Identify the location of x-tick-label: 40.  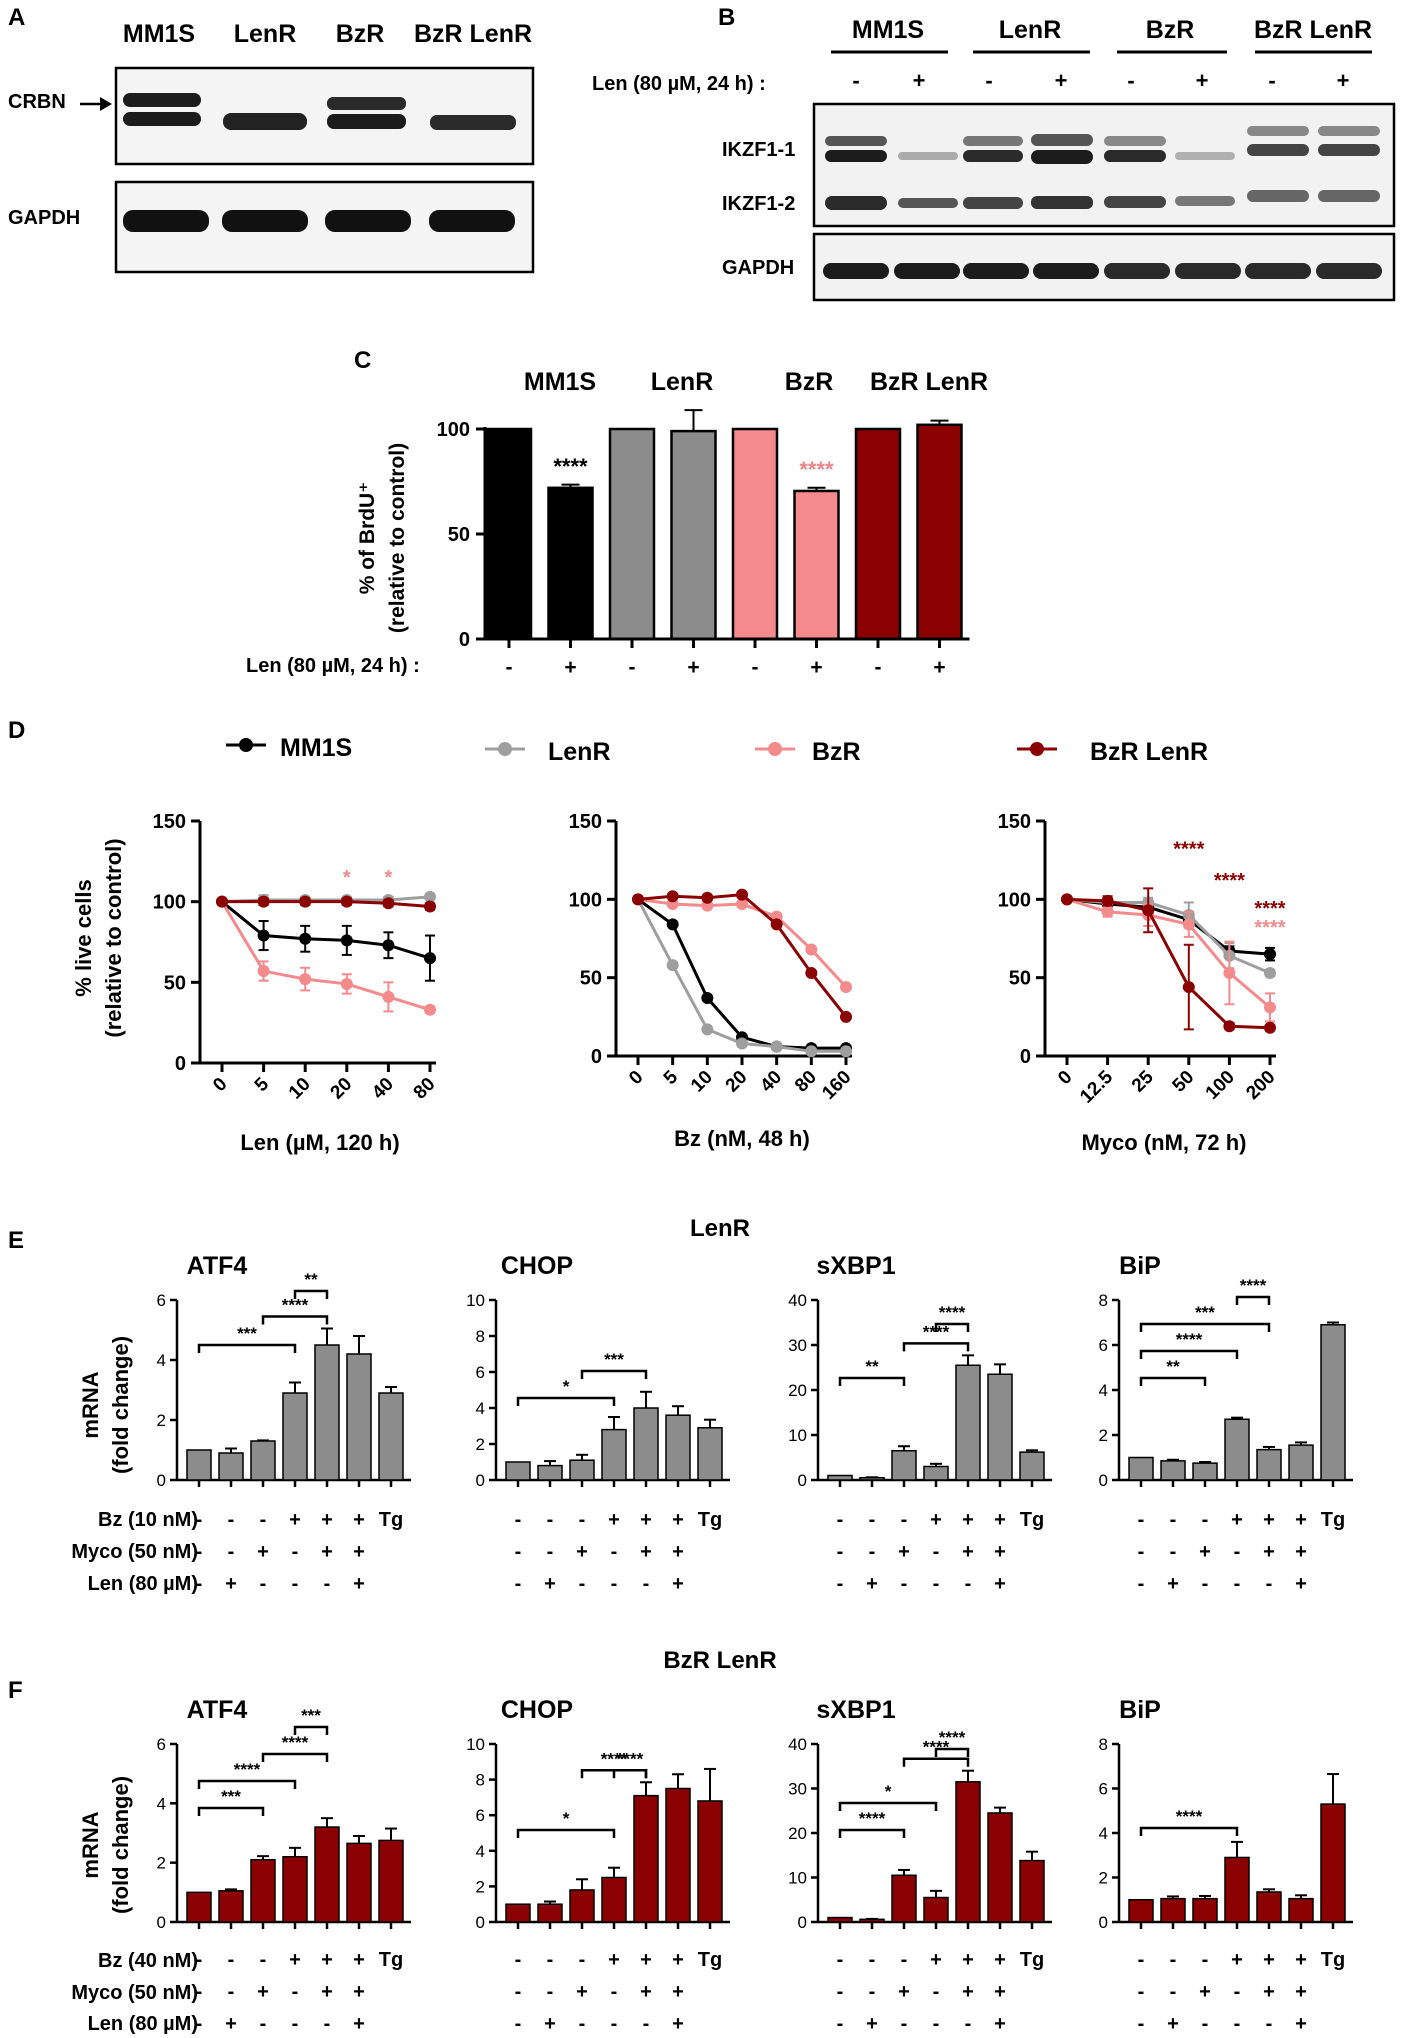
(771, 1082).